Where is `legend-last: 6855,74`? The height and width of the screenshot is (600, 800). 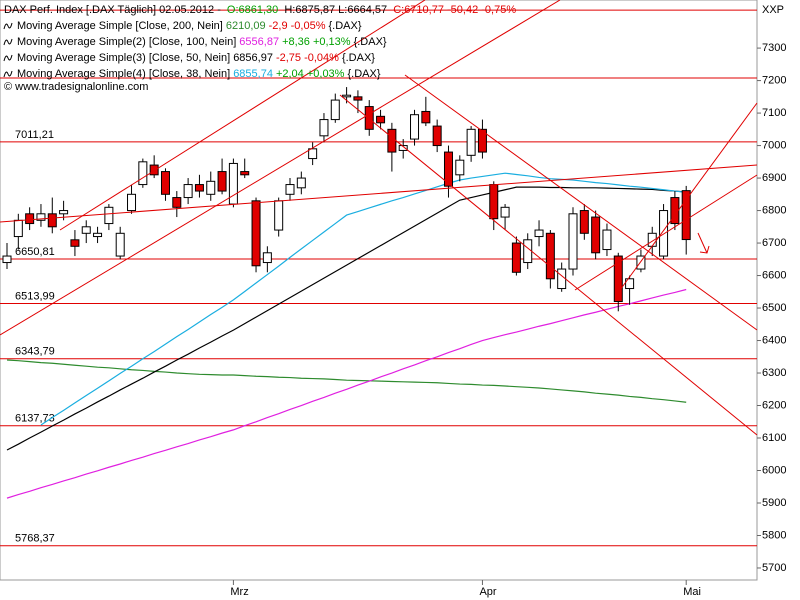
legend-last: 6855,74 is located at coordinates (253, 74).